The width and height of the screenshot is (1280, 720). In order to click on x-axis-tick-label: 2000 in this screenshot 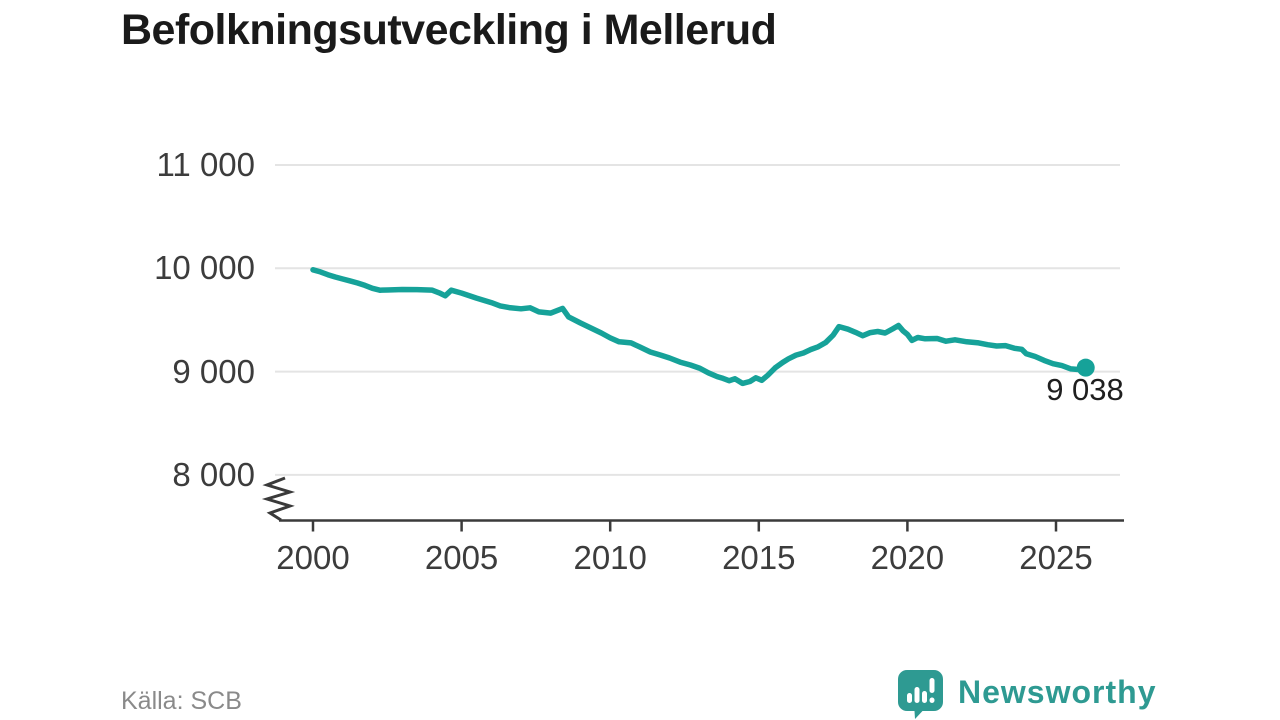, I will do `click(313, 557)`.